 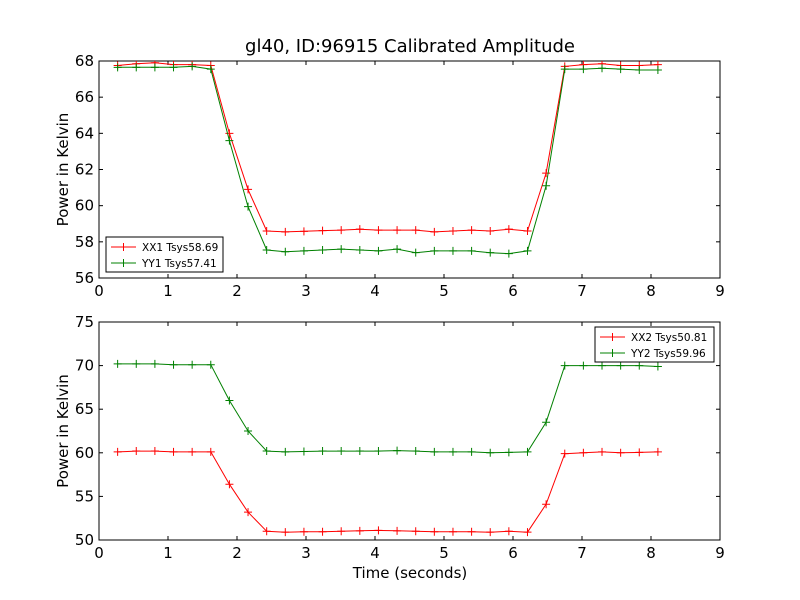 What do you see at coordinates (410, 46) in the screenshot?
I see `chart-title: gl40, ID:96915 Calibrated Amplitude` at bounding box center [410, 46].